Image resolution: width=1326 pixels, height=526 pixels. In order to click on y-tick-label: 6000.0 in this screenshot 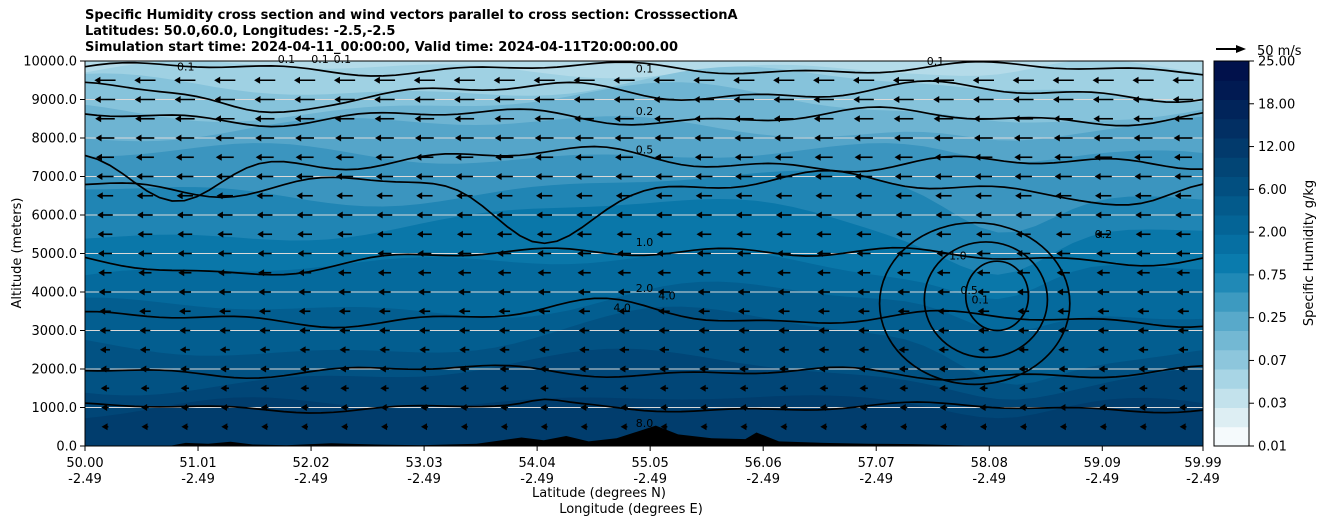, I will do `click(55, 216)`.